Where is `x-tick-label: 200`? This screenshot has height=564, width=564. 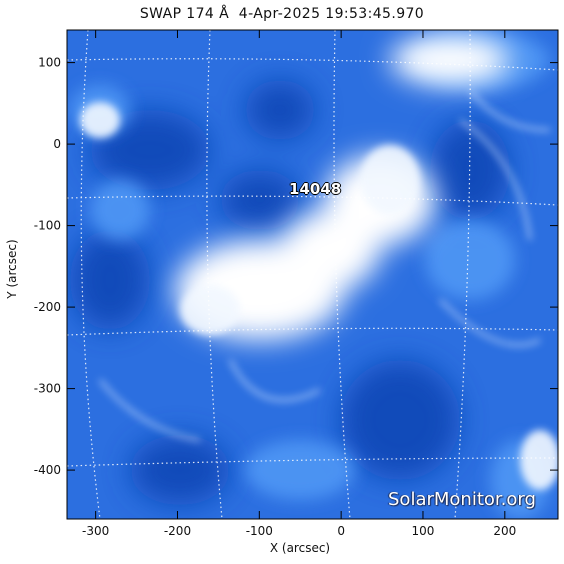
x-tick-label: 200 is located at coordinates (504, 531).